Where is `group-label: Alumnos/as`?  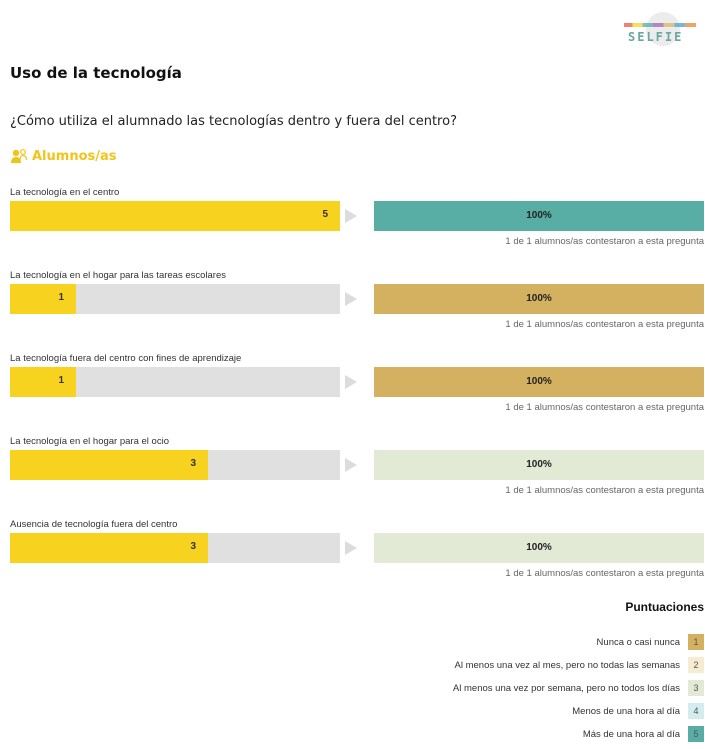 group-label: Alumnos/as is located at coordinates (74, 156).